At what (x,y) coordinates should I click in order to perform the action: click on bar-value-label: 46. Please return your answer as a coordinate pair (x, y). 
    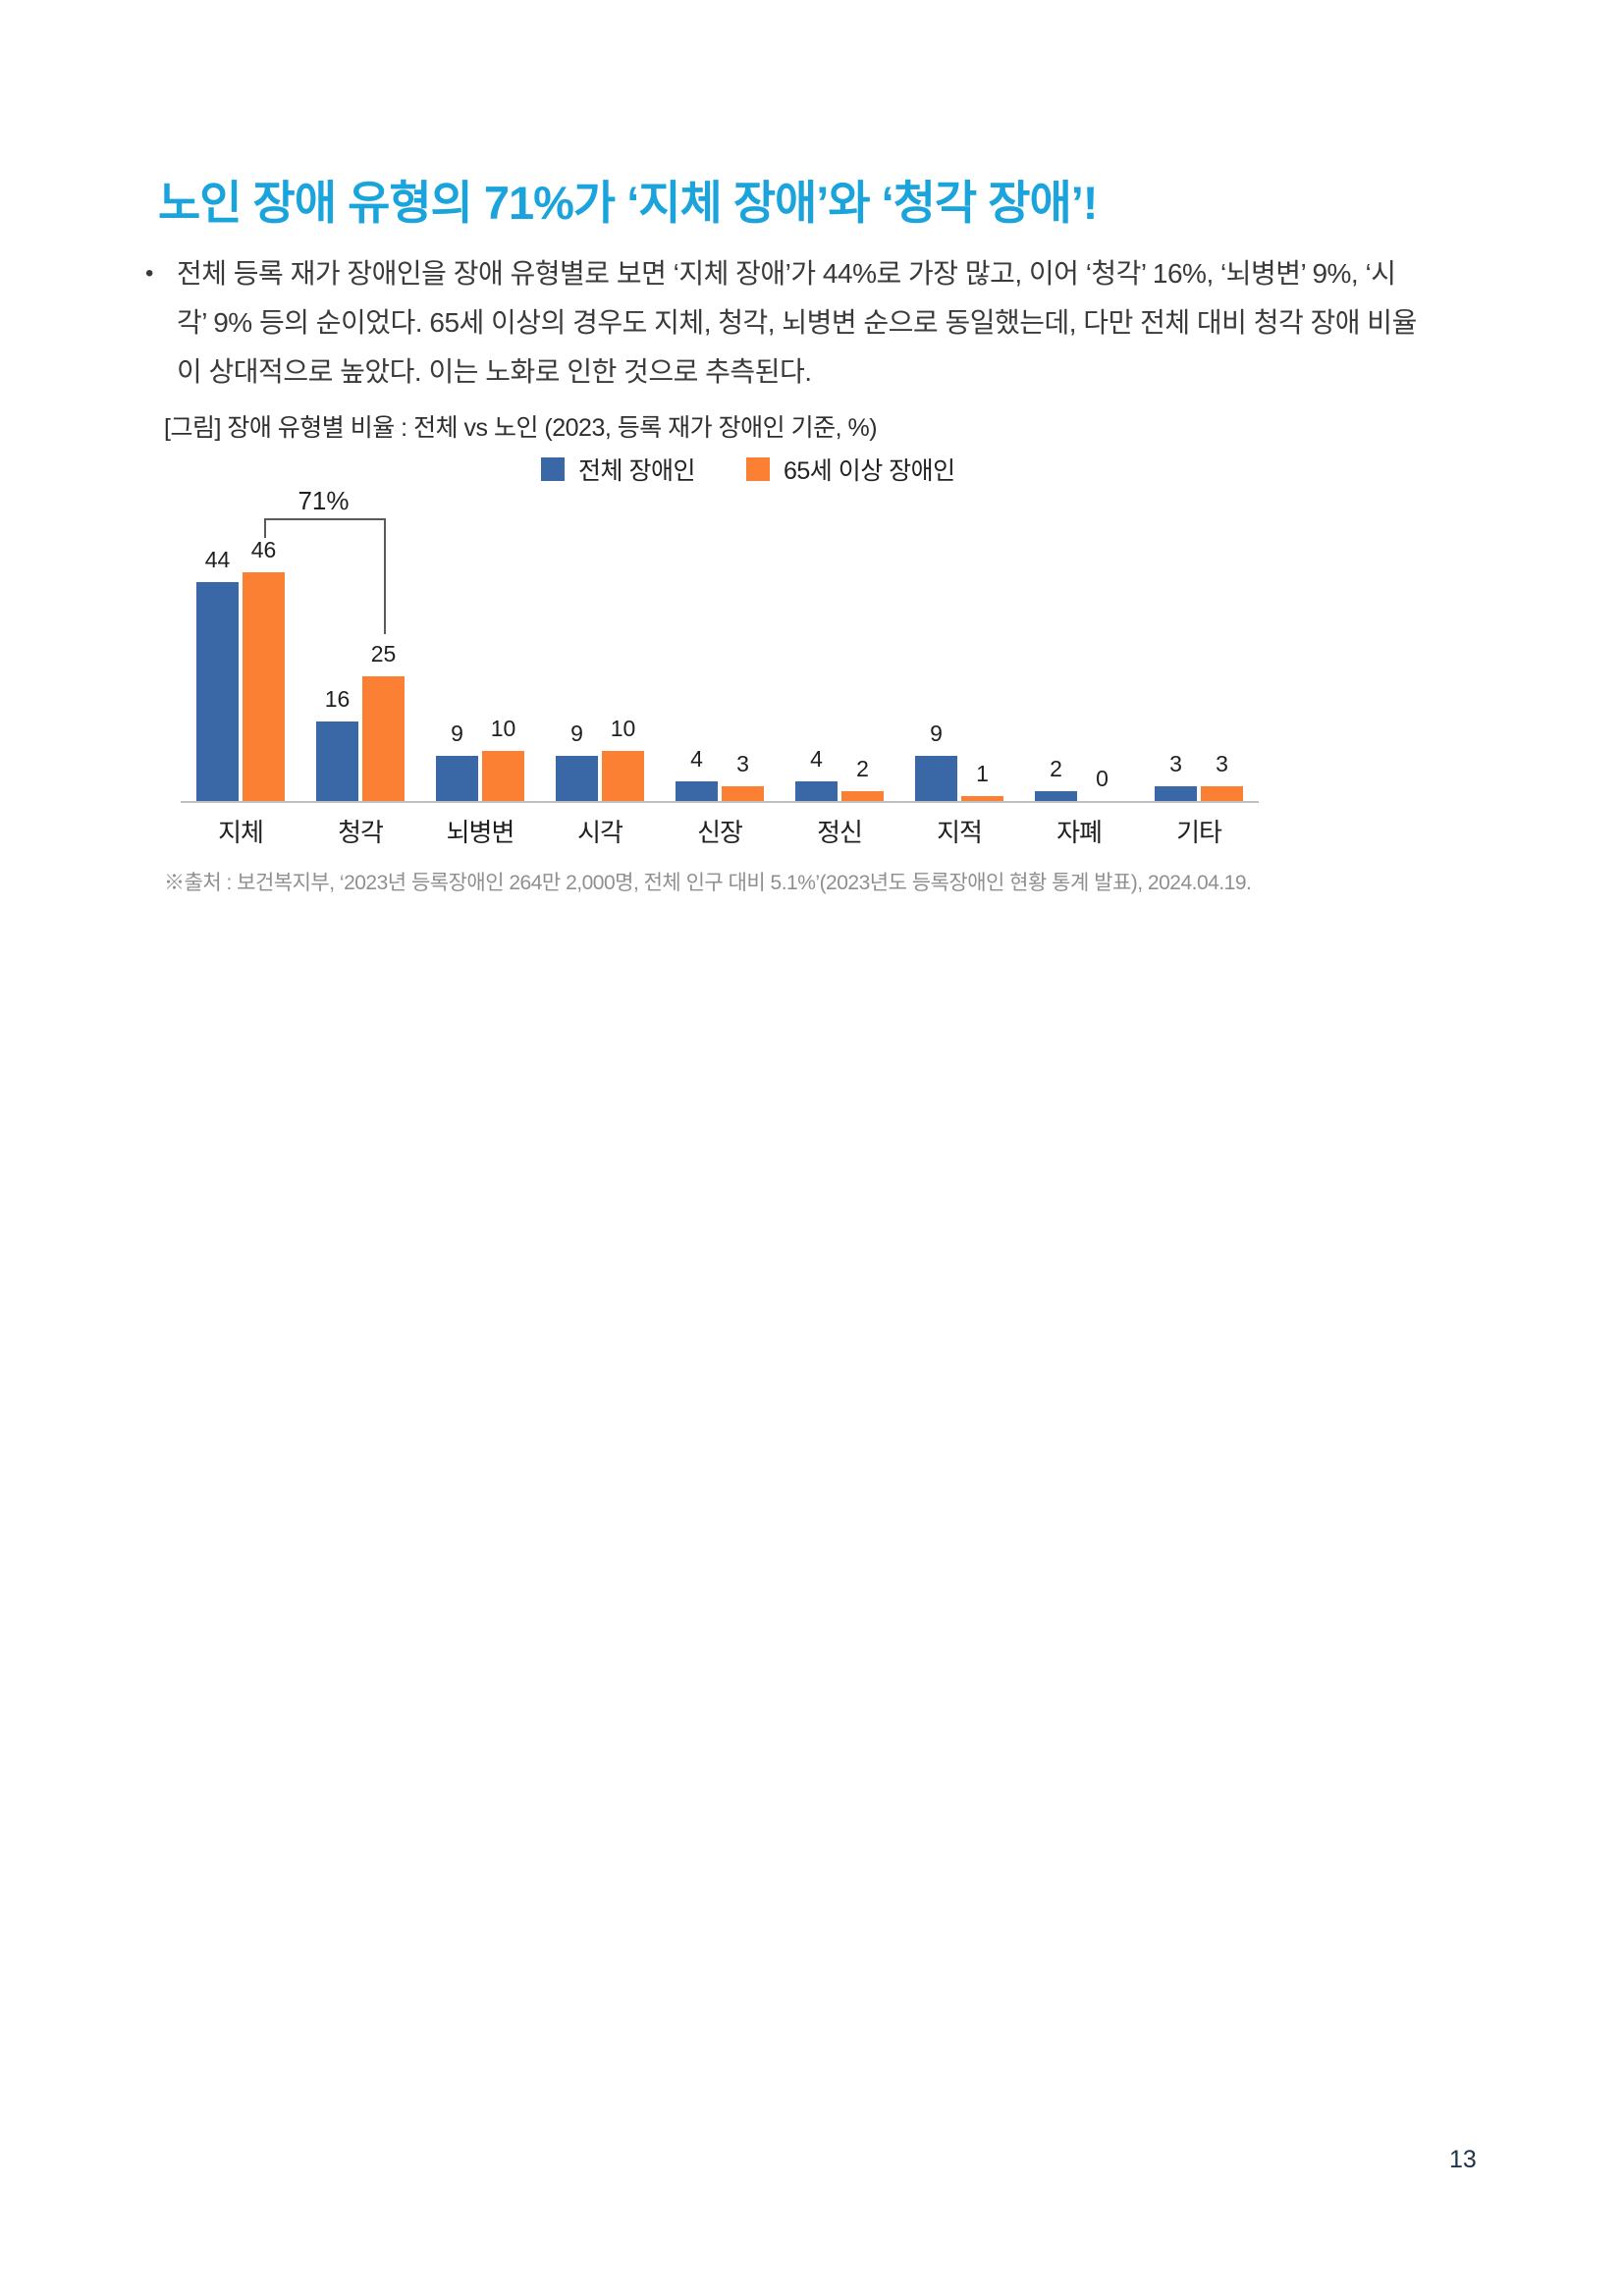
    Looking at the image, I should click on (263, 549).